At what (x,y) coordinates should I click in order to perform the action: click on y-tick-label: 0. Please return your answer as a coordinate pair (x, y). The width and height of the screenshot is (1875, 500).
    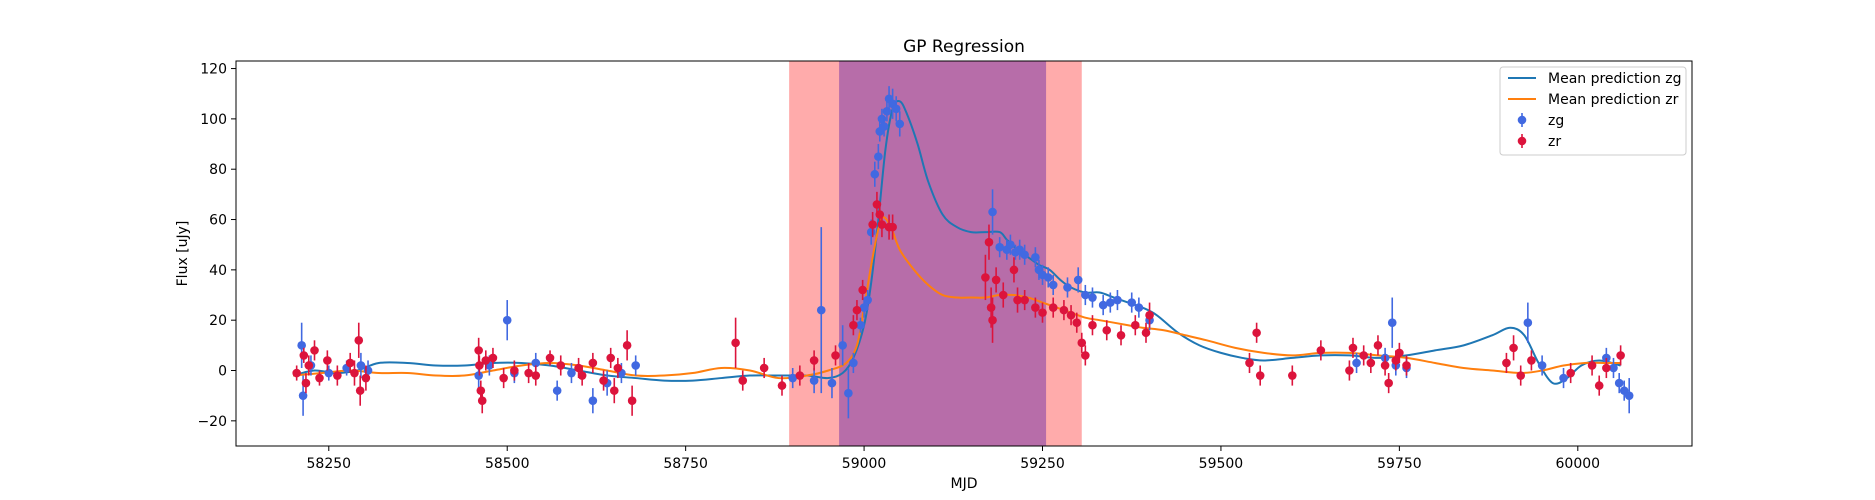
    Looking at the image, I should click on (222, 372).